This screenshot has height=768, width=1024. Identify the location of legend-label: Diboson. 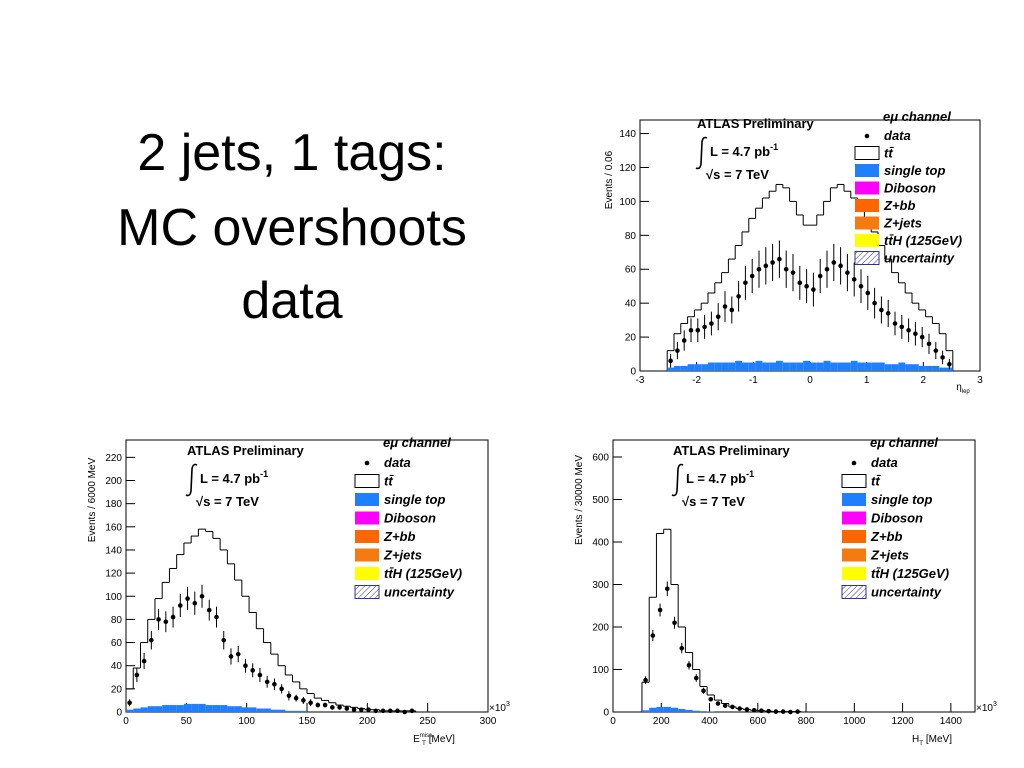
(410, 518).